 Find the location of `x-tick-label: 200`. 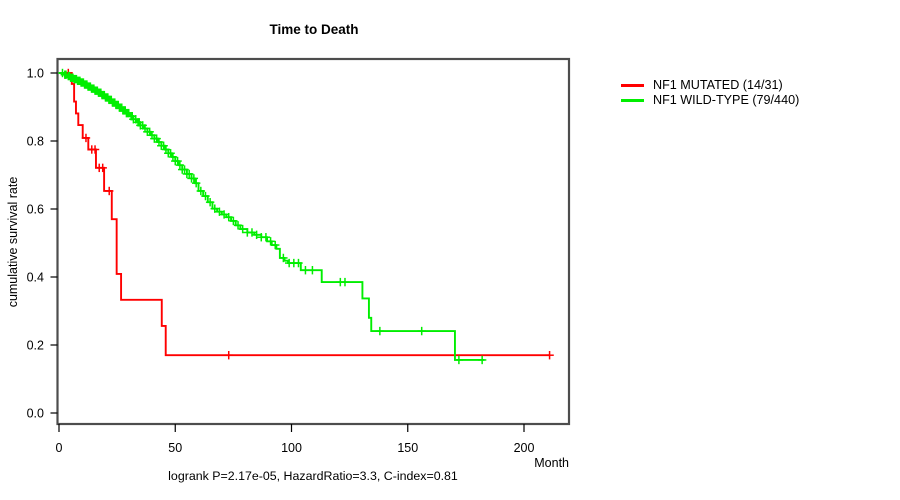

x-tick-label: 200 is located at coordinates (524, 448).